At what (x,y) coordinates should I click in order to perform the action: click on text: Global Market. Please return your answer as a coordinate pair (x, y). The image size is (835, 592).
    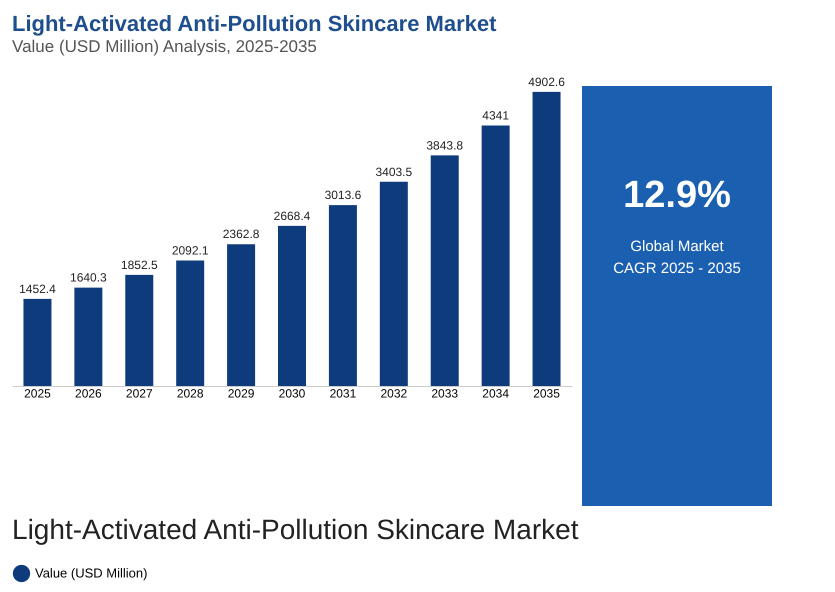
    Looking at the image, I should click on (677, 246).